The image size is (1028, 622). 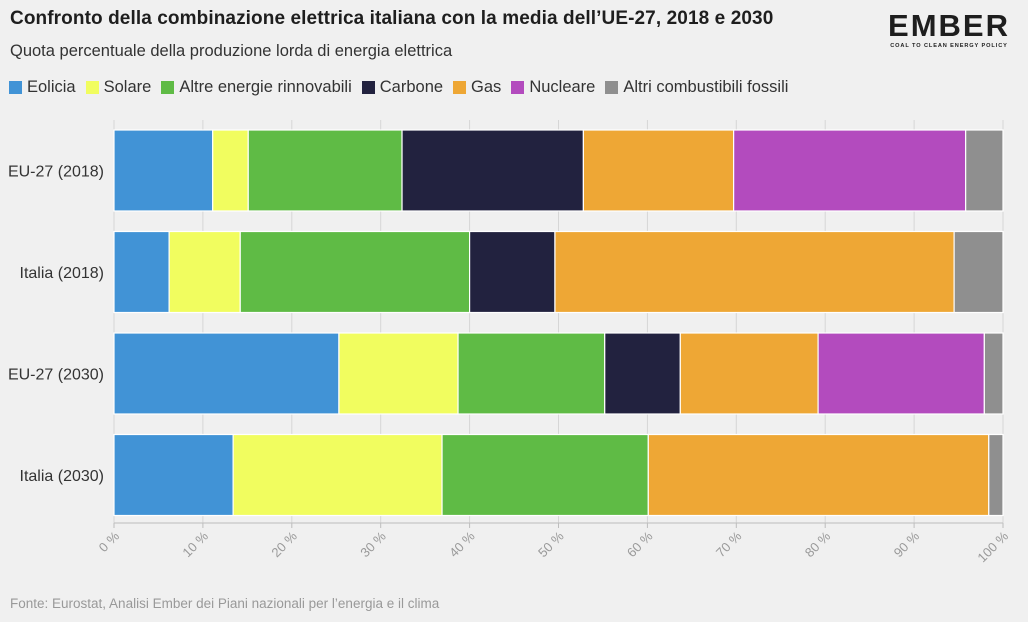 I want to click on ember-logo: EMBER COAL TO CLEAN ENERGY POLICY, so click(x=949, y=29).